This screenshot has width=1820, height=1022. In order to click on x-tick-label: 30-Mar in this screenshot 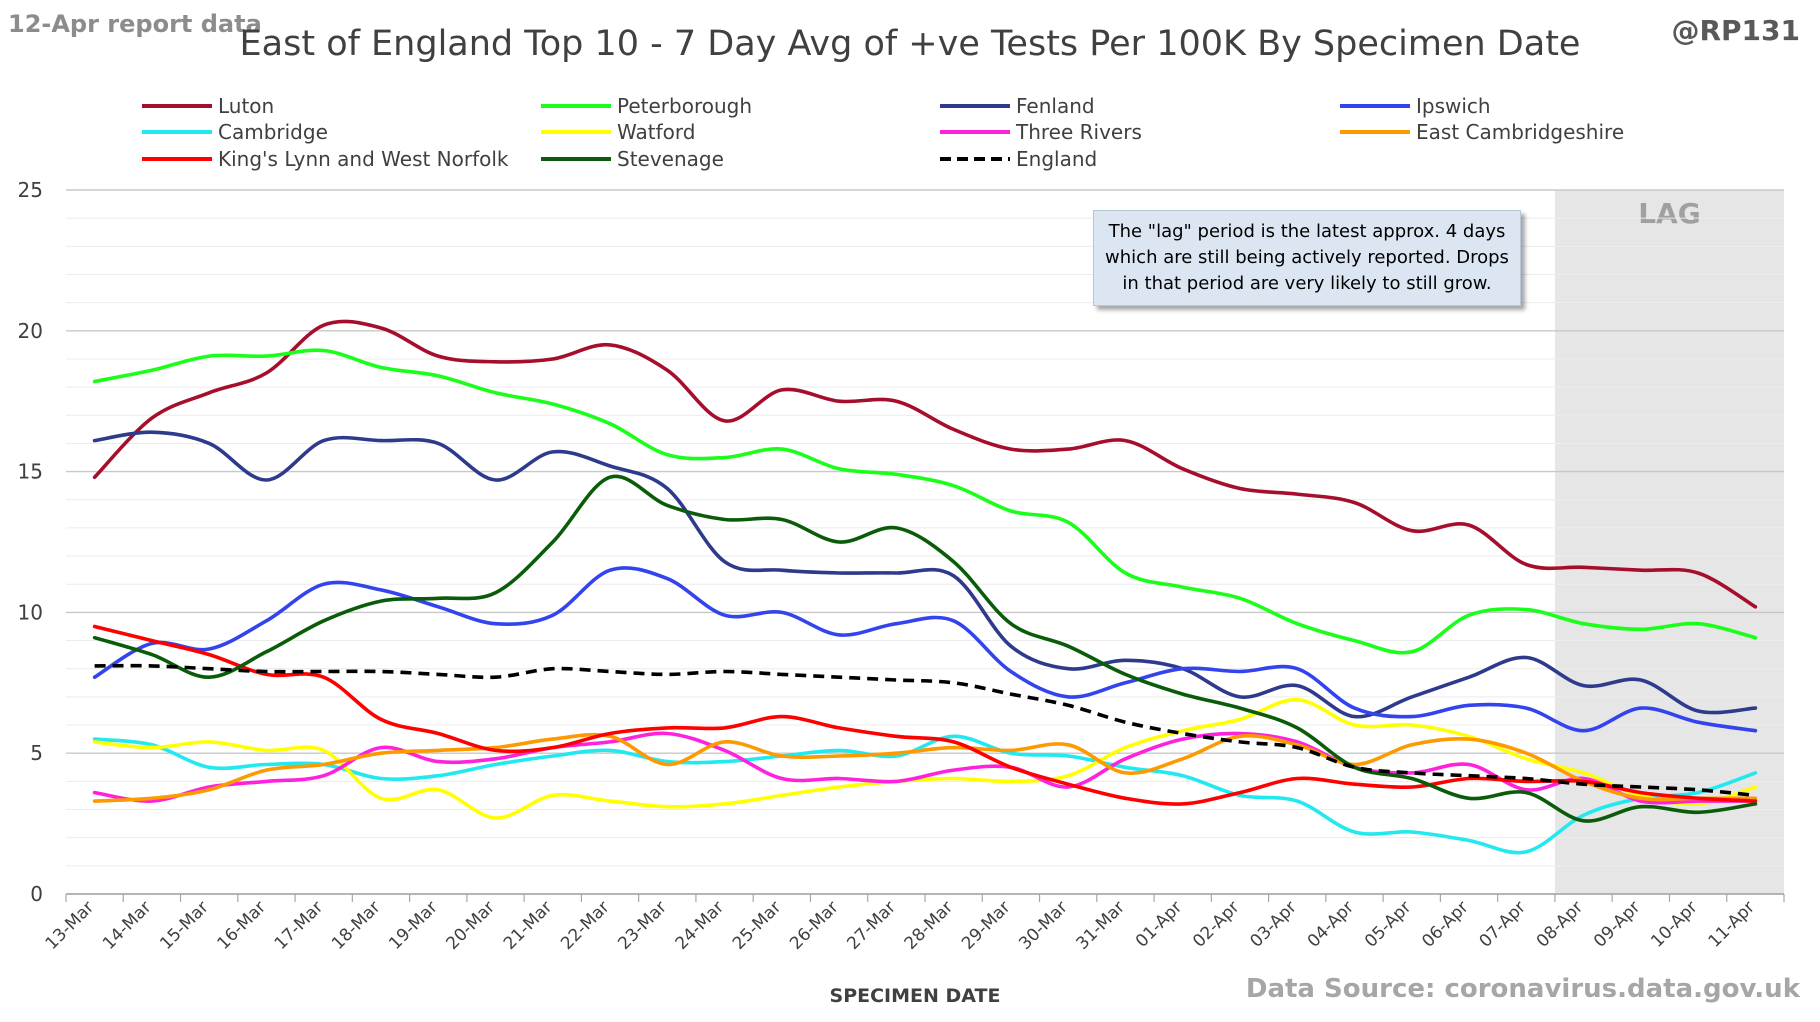, I will do `click(1043, 925)`.